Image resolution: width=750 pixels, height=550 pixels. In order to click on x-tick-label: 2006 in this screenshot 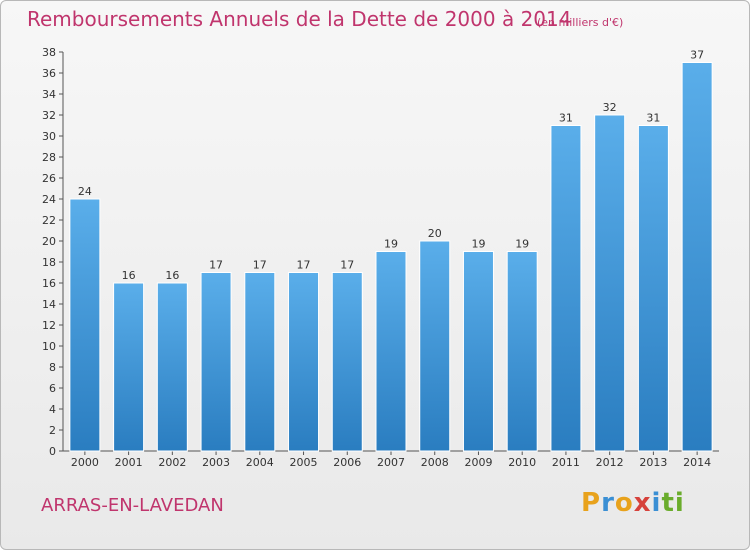, I will do `click(347, 462)`.